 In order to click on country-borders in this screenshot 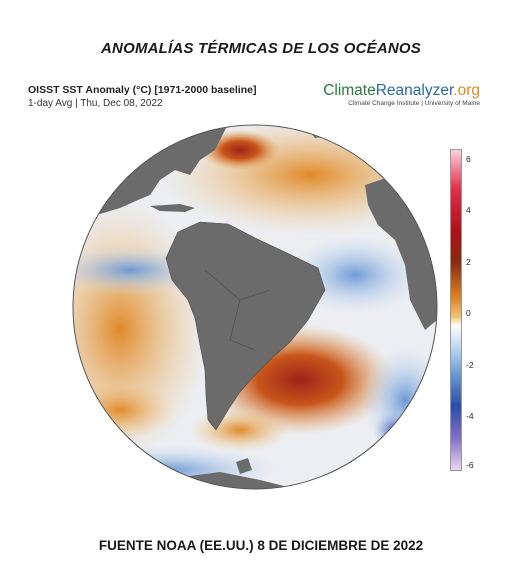, I will do `click(237, 310)`.